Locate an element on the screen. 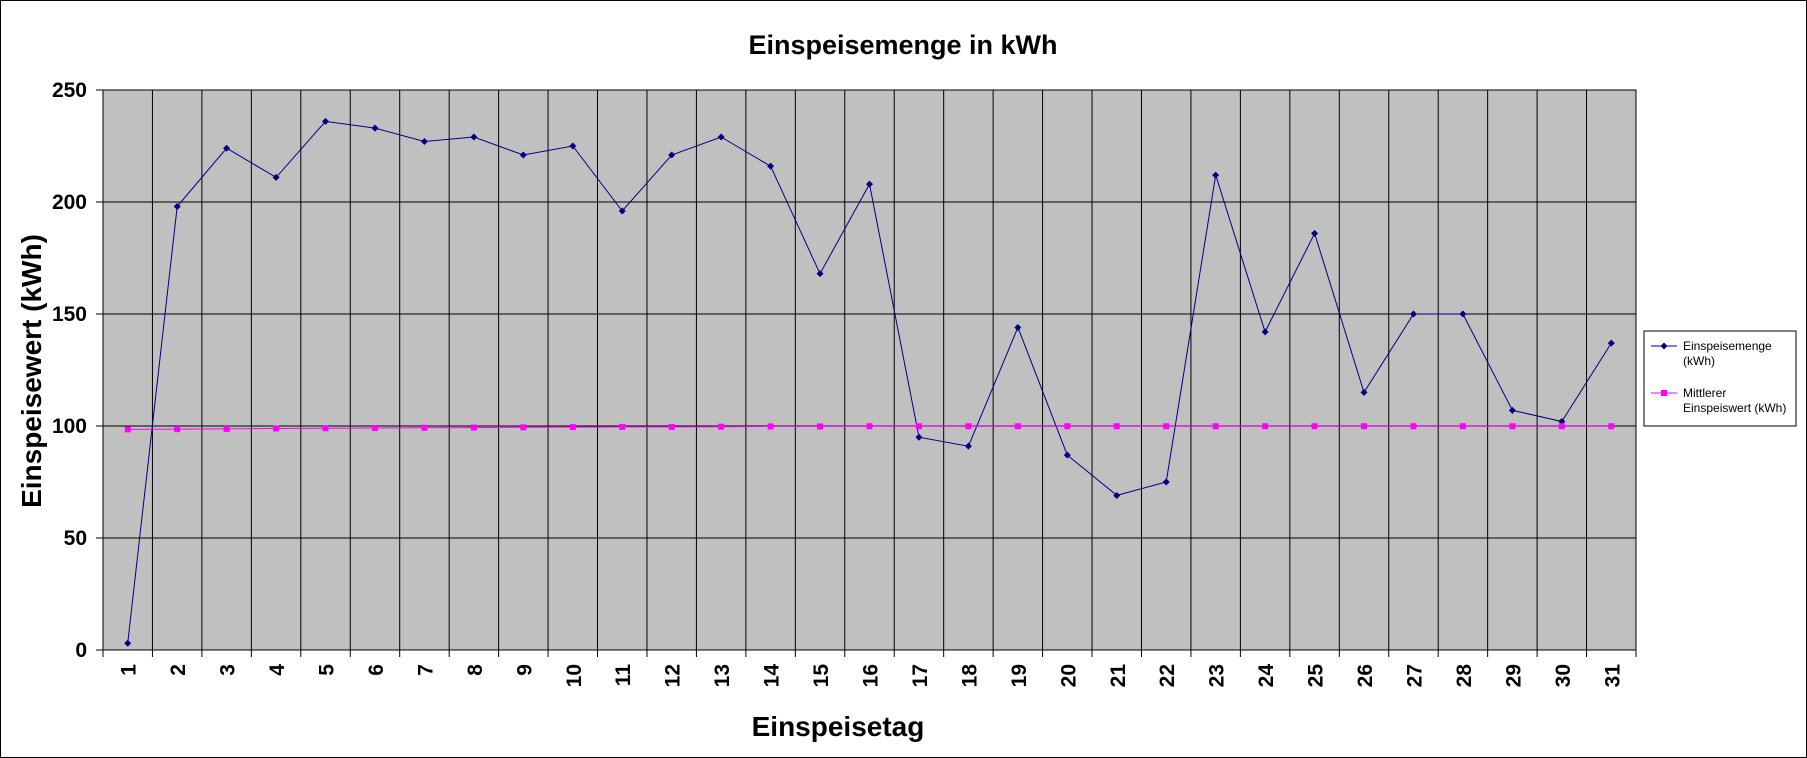 The height and width of the screenshot is (758, 1807). legend-label: Einspeiswert (kWh) is located at coordinates (1734, 408).